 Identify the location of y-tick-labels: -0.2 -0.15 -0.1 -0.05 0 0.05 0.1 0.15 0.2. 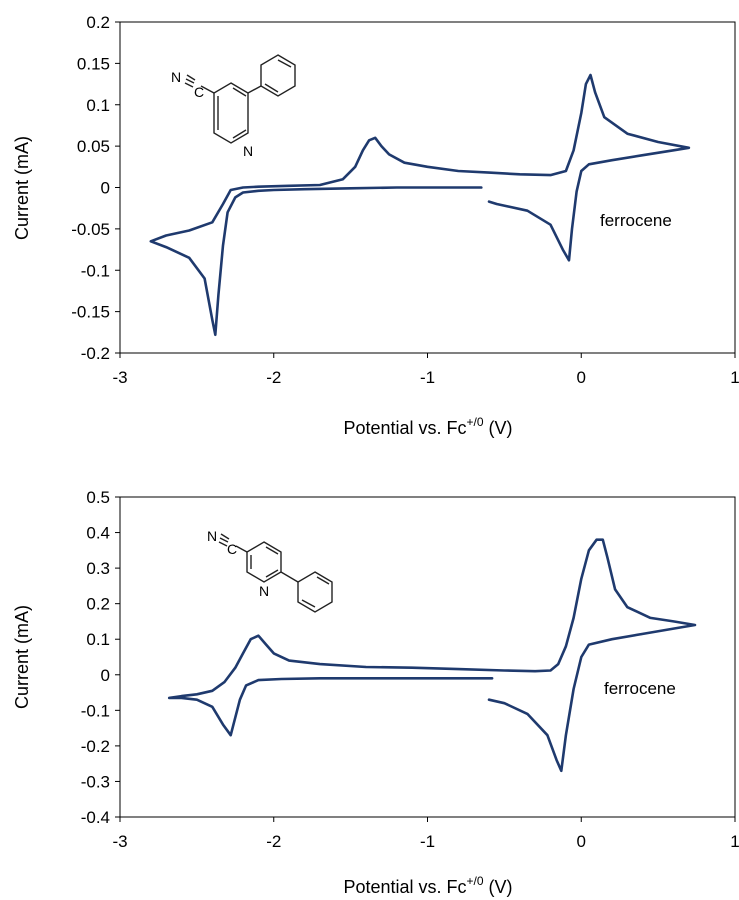
(95, 188).